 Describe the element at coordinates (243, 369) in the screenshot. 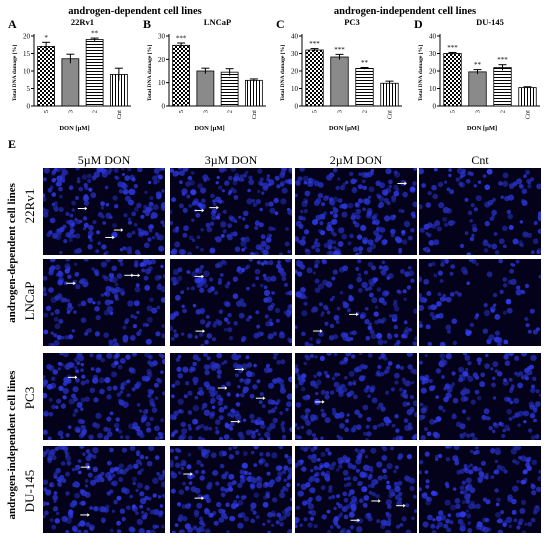

I see `arrow-head` at that location.